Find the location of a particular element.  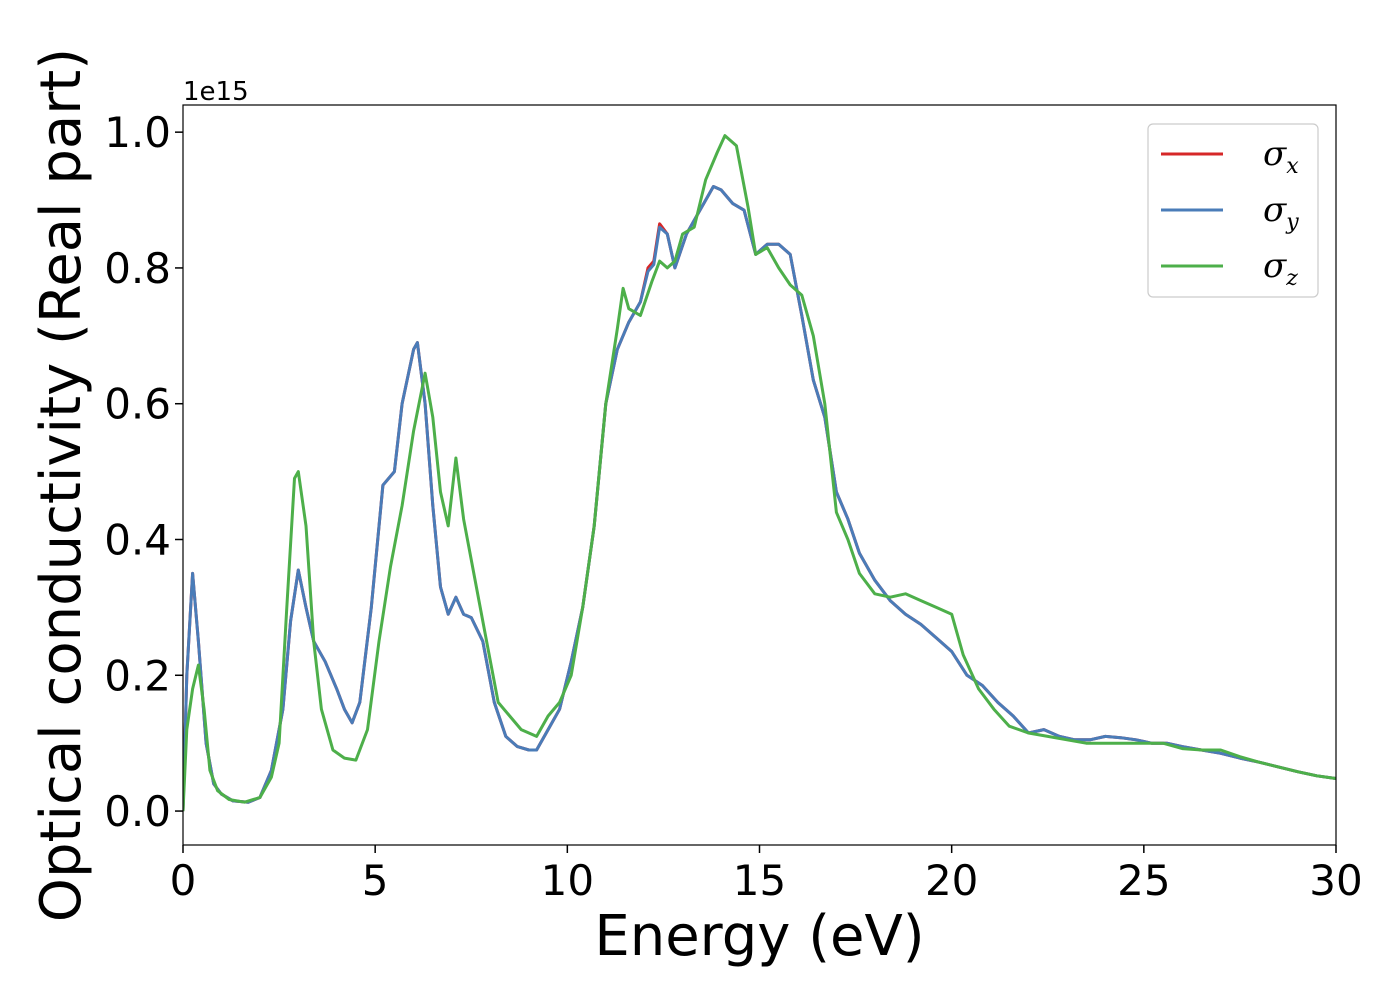

x-tick-label: 30 is located at coordinates (1335, 880).